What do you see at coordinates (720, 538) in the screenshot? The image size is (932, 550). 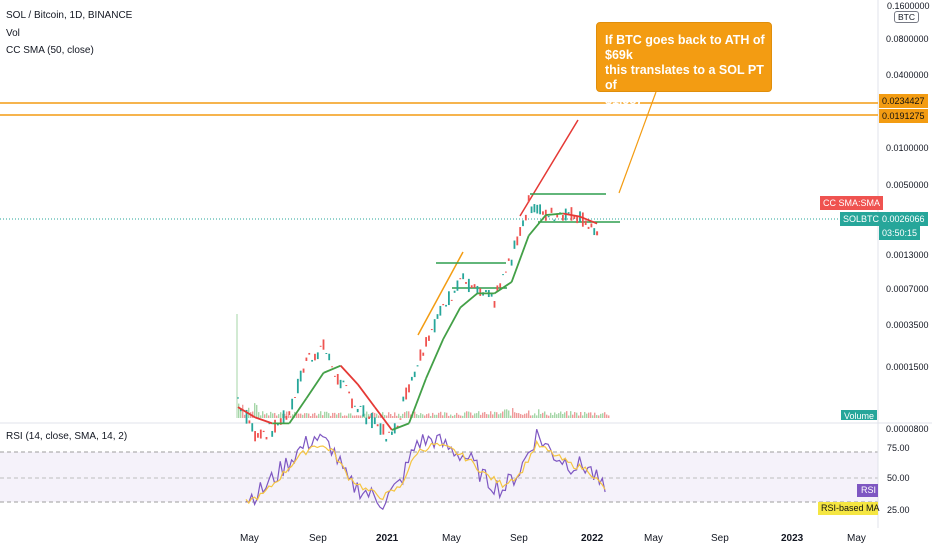 I see `time-axis-label: Sep` at bounding box center [720, 538].